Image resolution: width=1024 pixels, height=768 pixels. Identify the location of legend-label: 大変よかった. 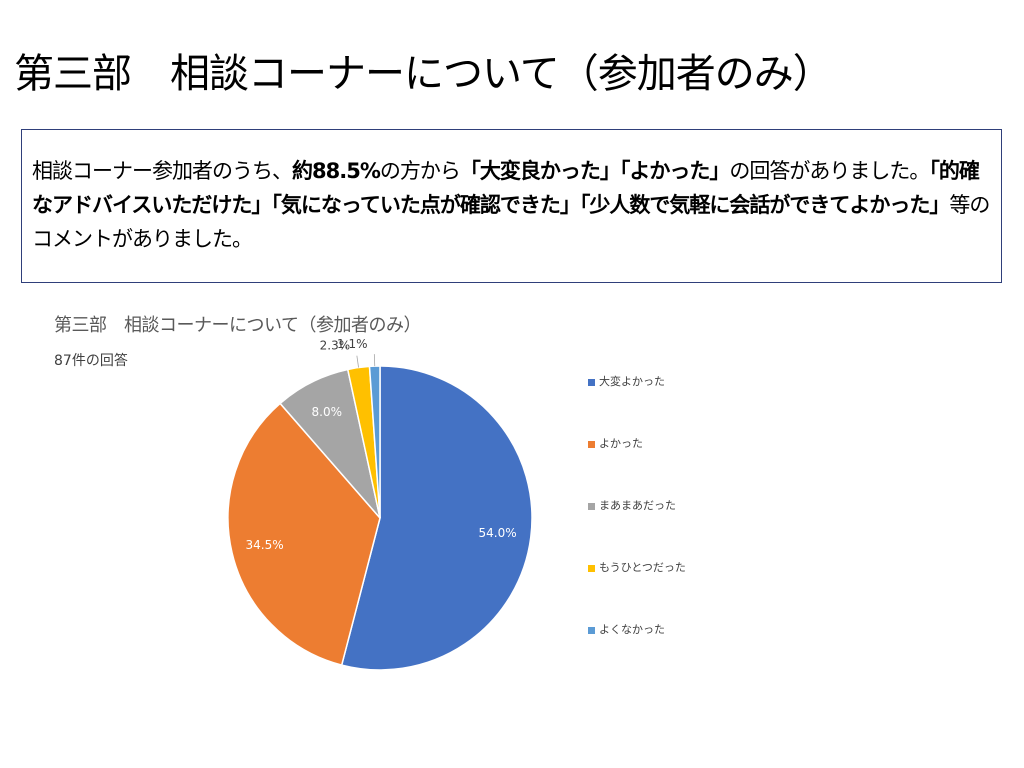
(632, 381).